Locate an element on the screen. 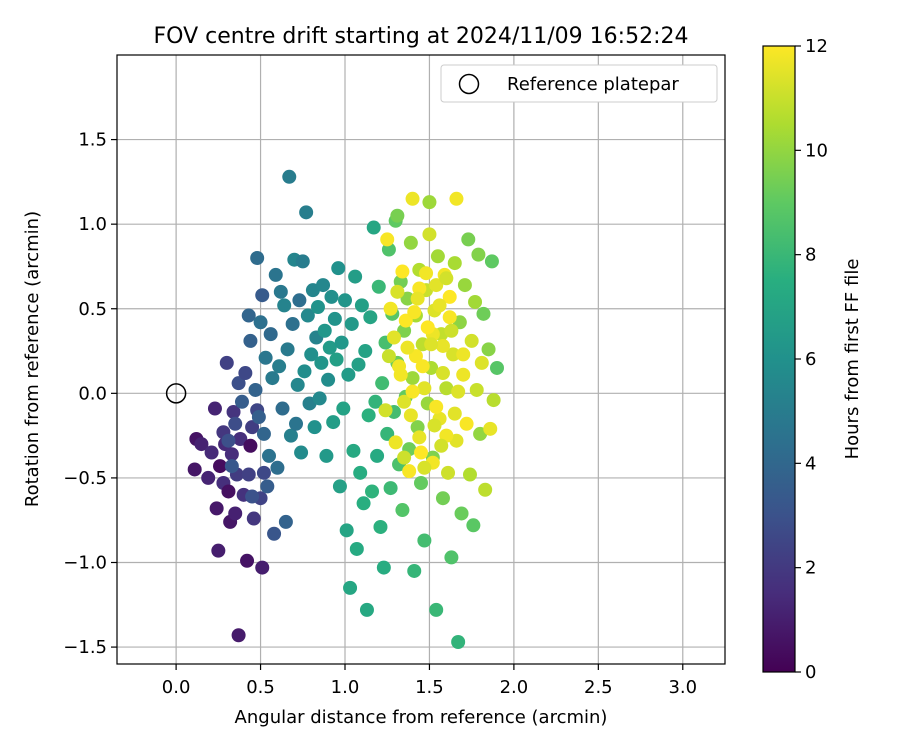 This screenshot has height=750, width=900. y-tick-label: −1.5 is located at coordinates (85, 647).